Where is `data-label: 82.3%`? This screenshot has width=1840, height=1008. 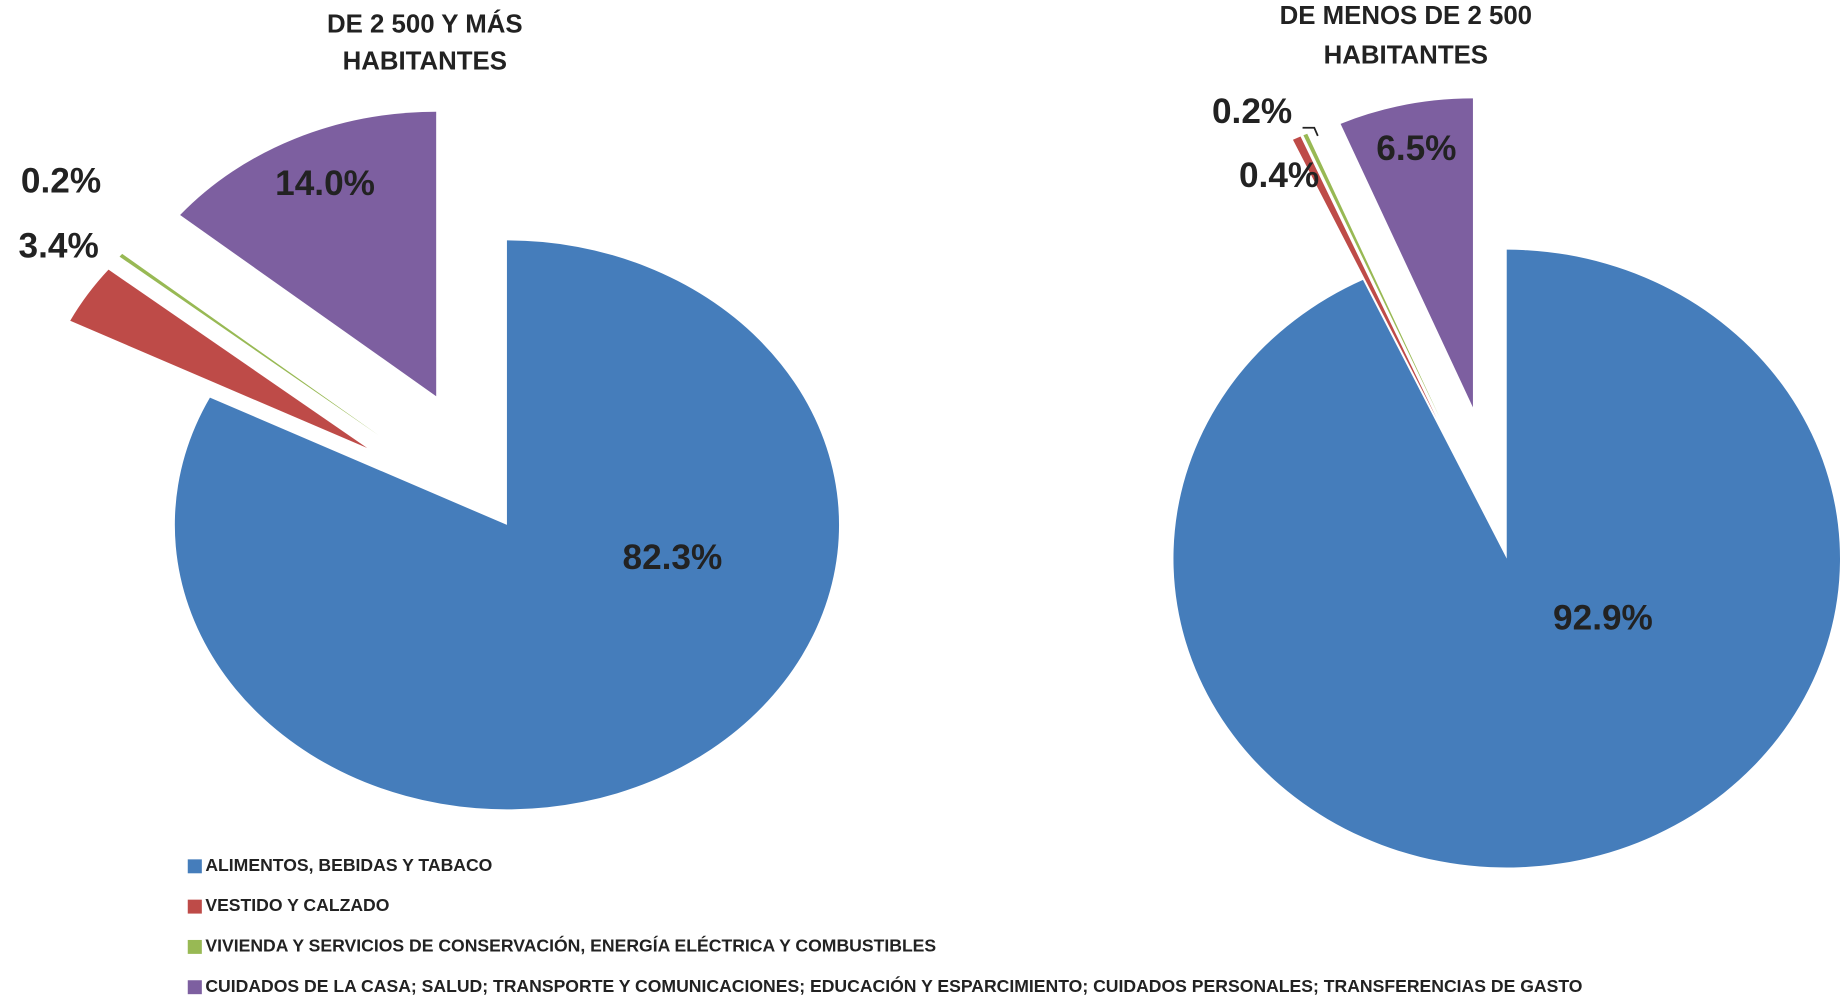
data-label: 82.3% is located at coordinates (672, 557).